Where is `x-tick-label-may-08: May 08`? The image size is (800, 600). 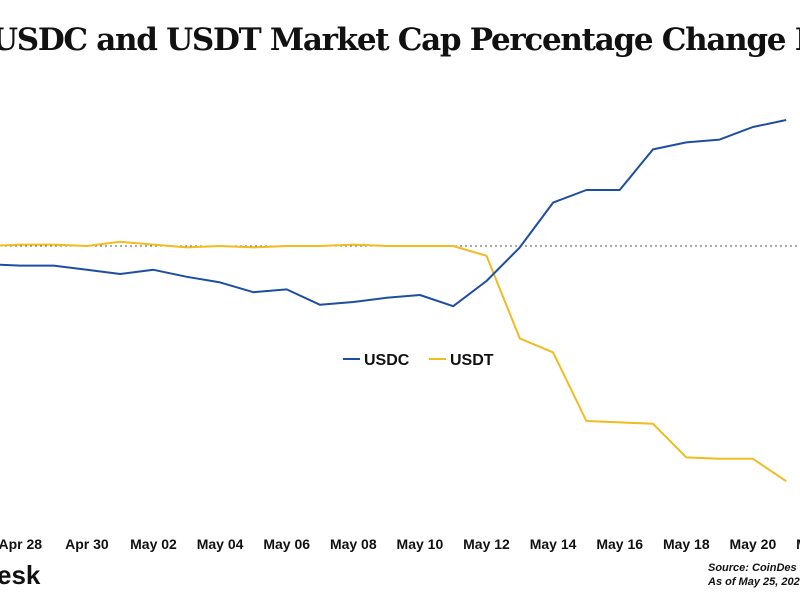
x-tick-label-may-08: May 08 is located at coordinates (353, 544).